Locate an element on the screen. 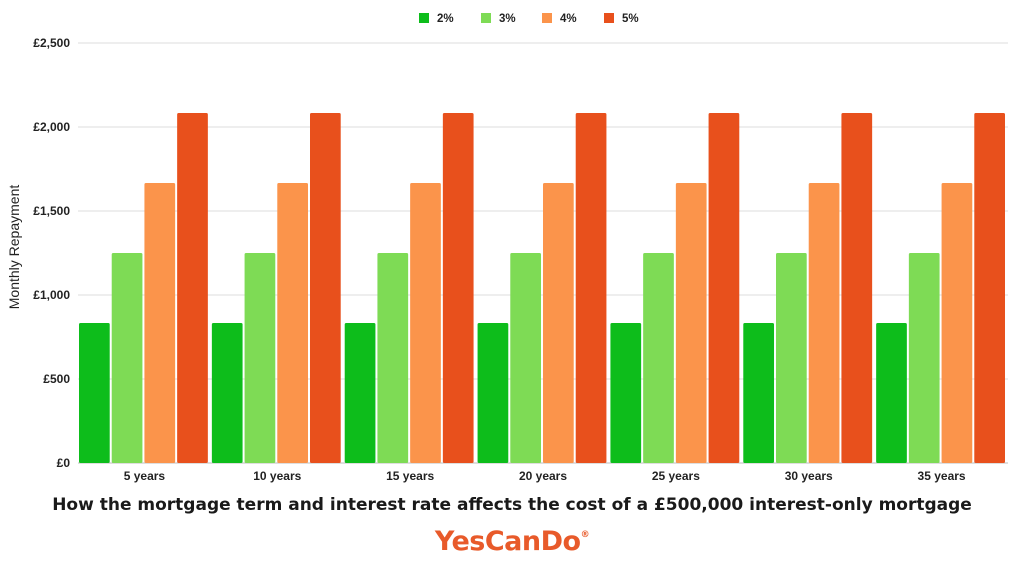  x-tick-label: 25 years is located at coordinates (676, 476).